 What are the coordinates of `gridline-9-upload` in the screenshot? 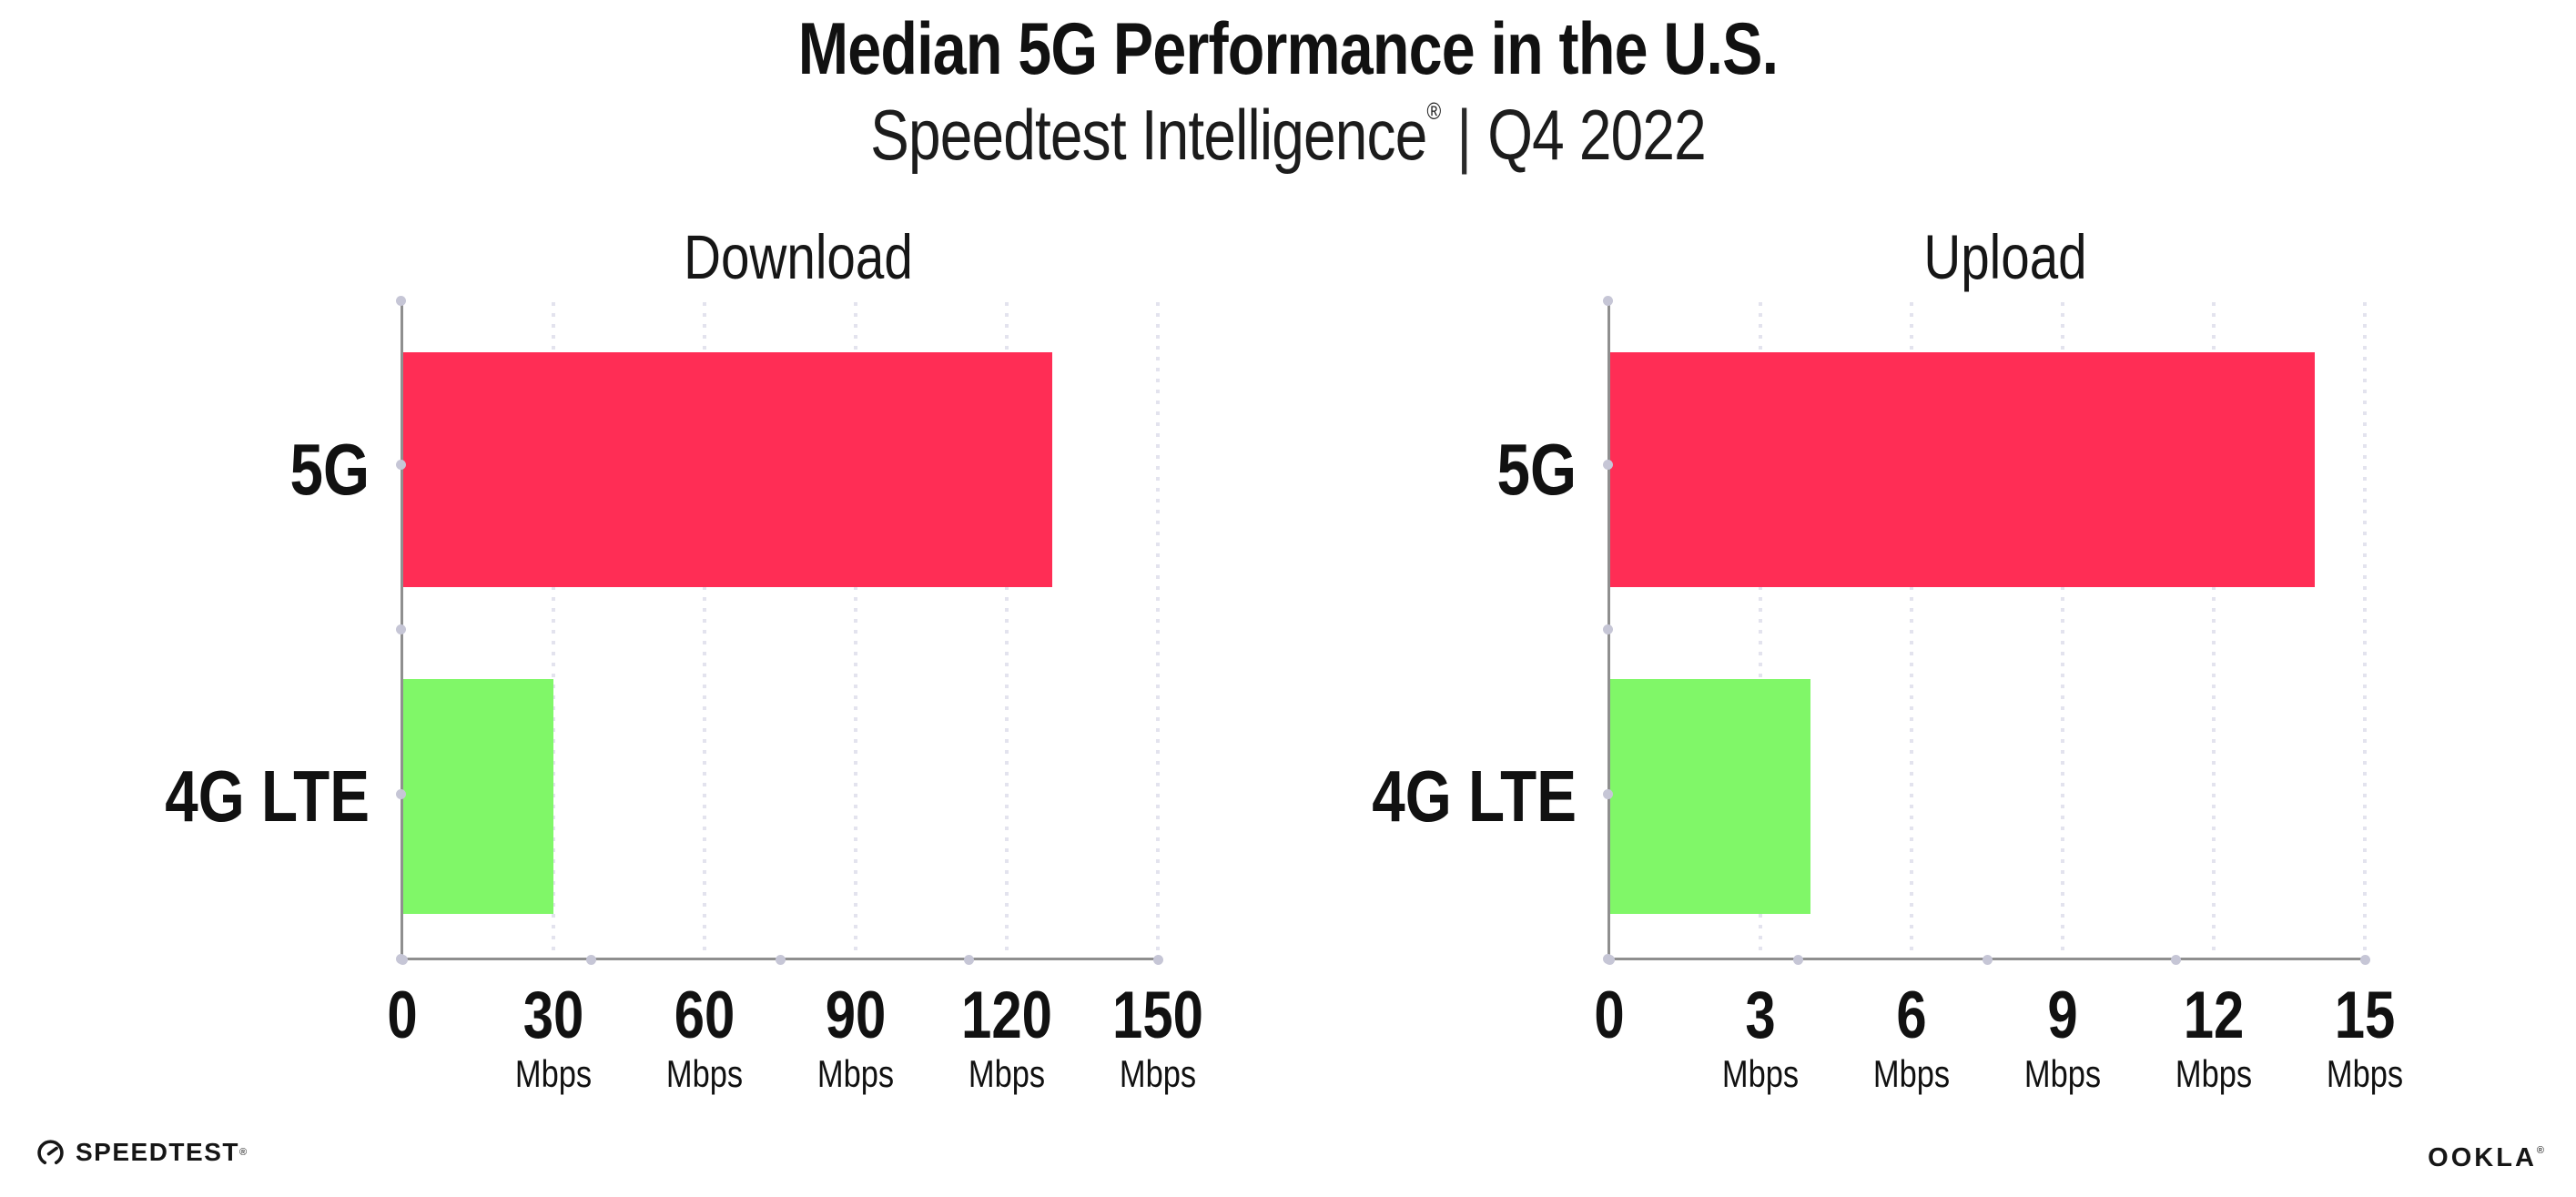 It's located at (2062, 630).